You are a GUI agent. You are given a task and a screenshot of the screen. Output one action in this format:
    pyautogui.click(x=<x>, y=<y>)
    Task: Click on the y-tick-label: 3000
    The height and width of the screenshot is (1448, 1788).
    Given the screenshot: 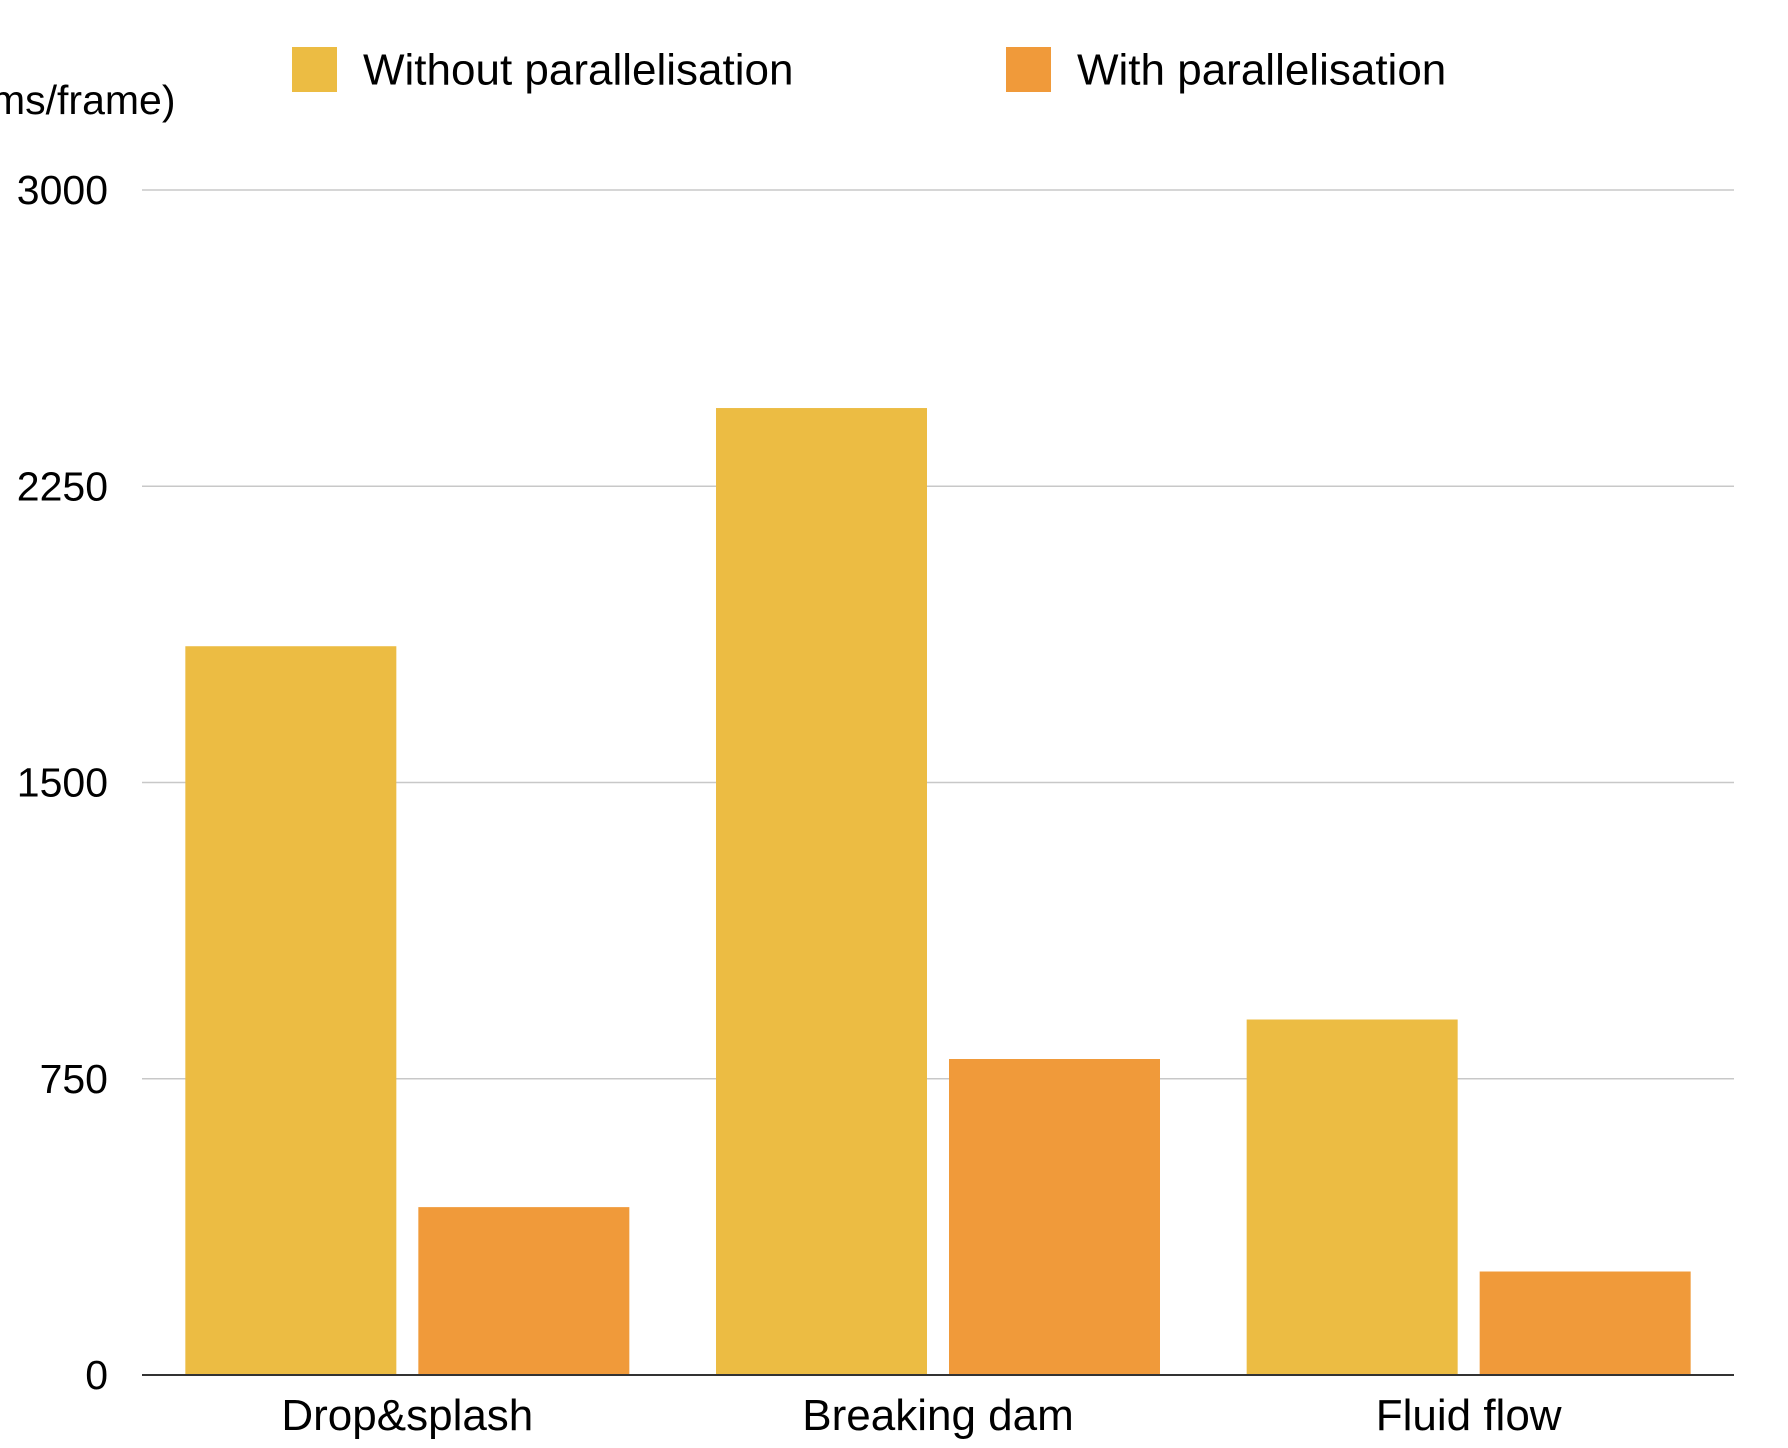 What is the action you would take?
    pyautogui.click(x=62, y=190)
    